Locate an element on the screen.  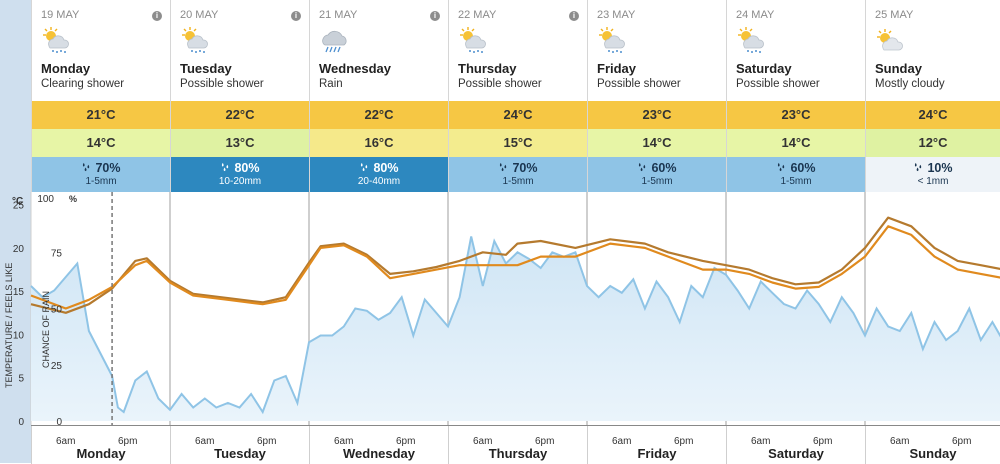
temp-tick-label: 10 is located at coordinates (19, 335).